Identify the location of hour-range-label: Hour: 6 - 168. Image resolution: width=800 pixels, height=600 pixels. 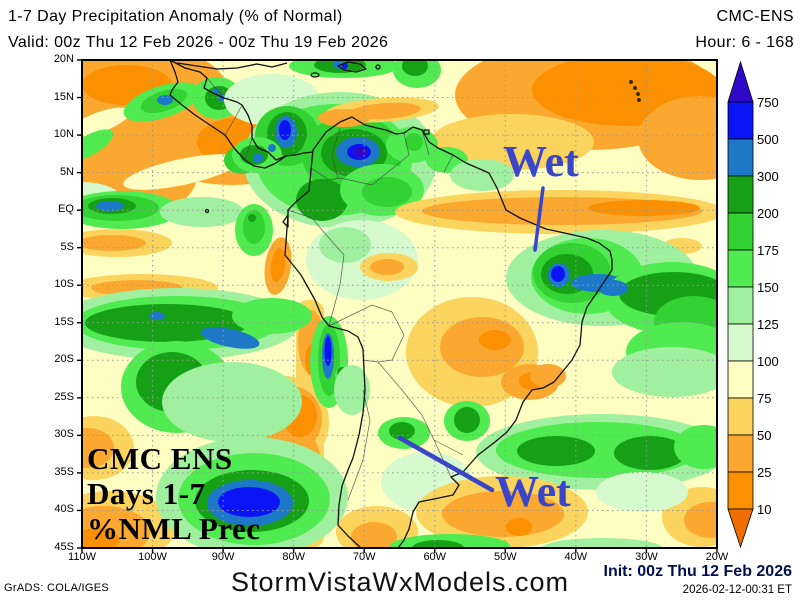
(744, 42).